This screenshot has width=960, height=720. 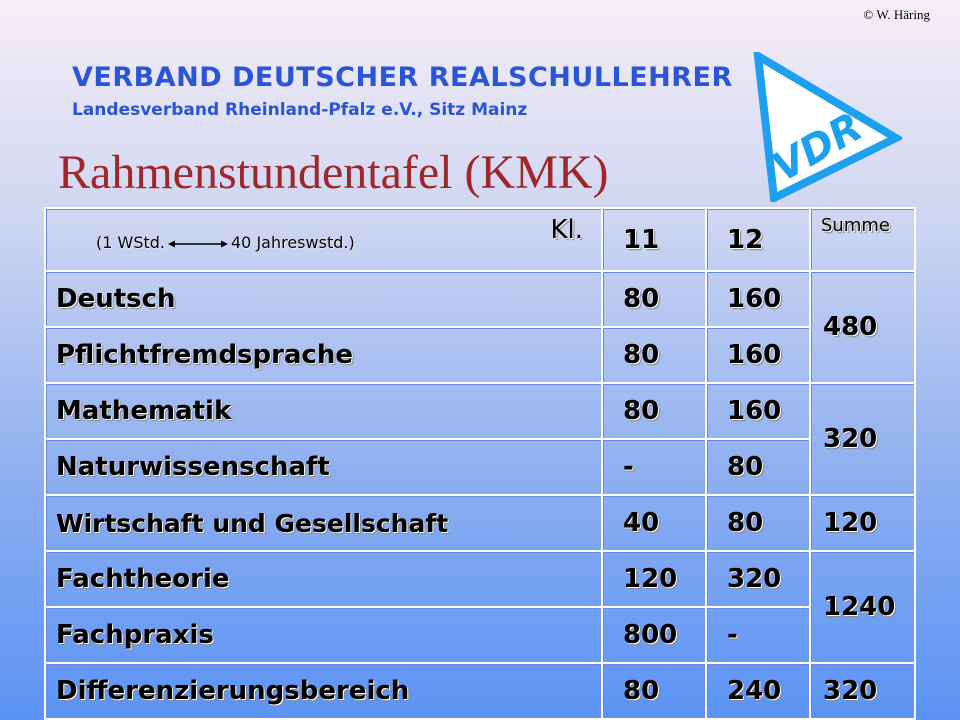 What do you see at coordinates (654, 467) in the screenshot?
I see `grade-11-value: -` at bounding box center [654, 467].